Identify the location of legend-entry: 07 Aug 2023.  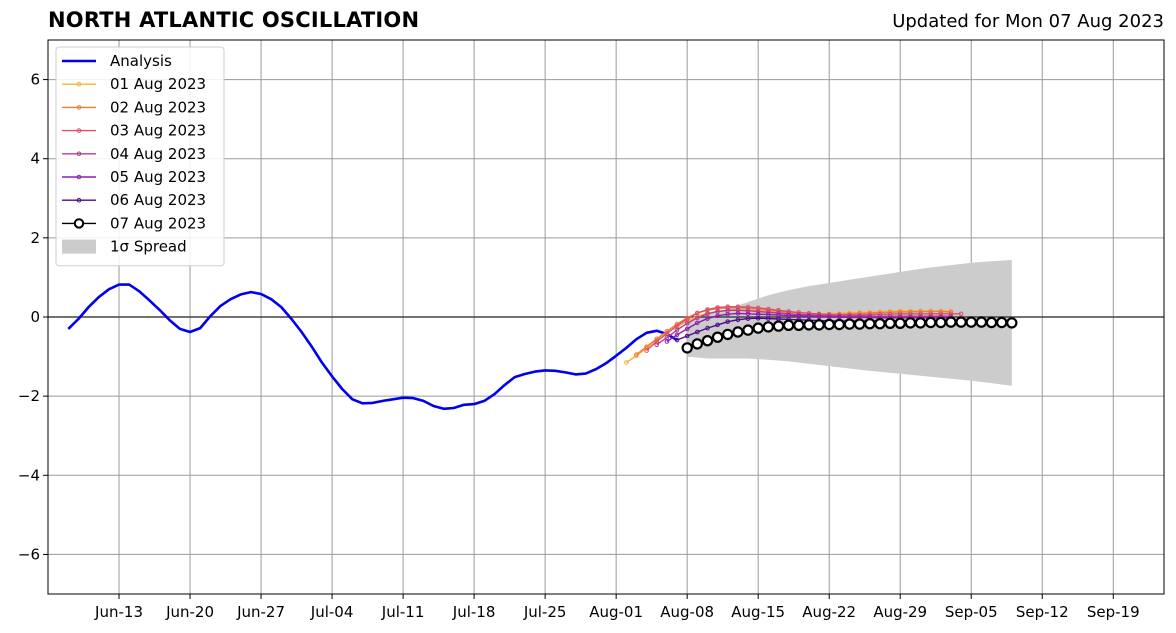
(134, 223).